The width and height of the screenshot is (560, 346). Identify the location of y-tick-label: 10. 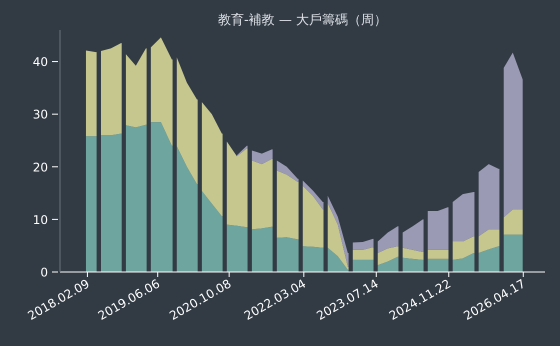
(40, 219).